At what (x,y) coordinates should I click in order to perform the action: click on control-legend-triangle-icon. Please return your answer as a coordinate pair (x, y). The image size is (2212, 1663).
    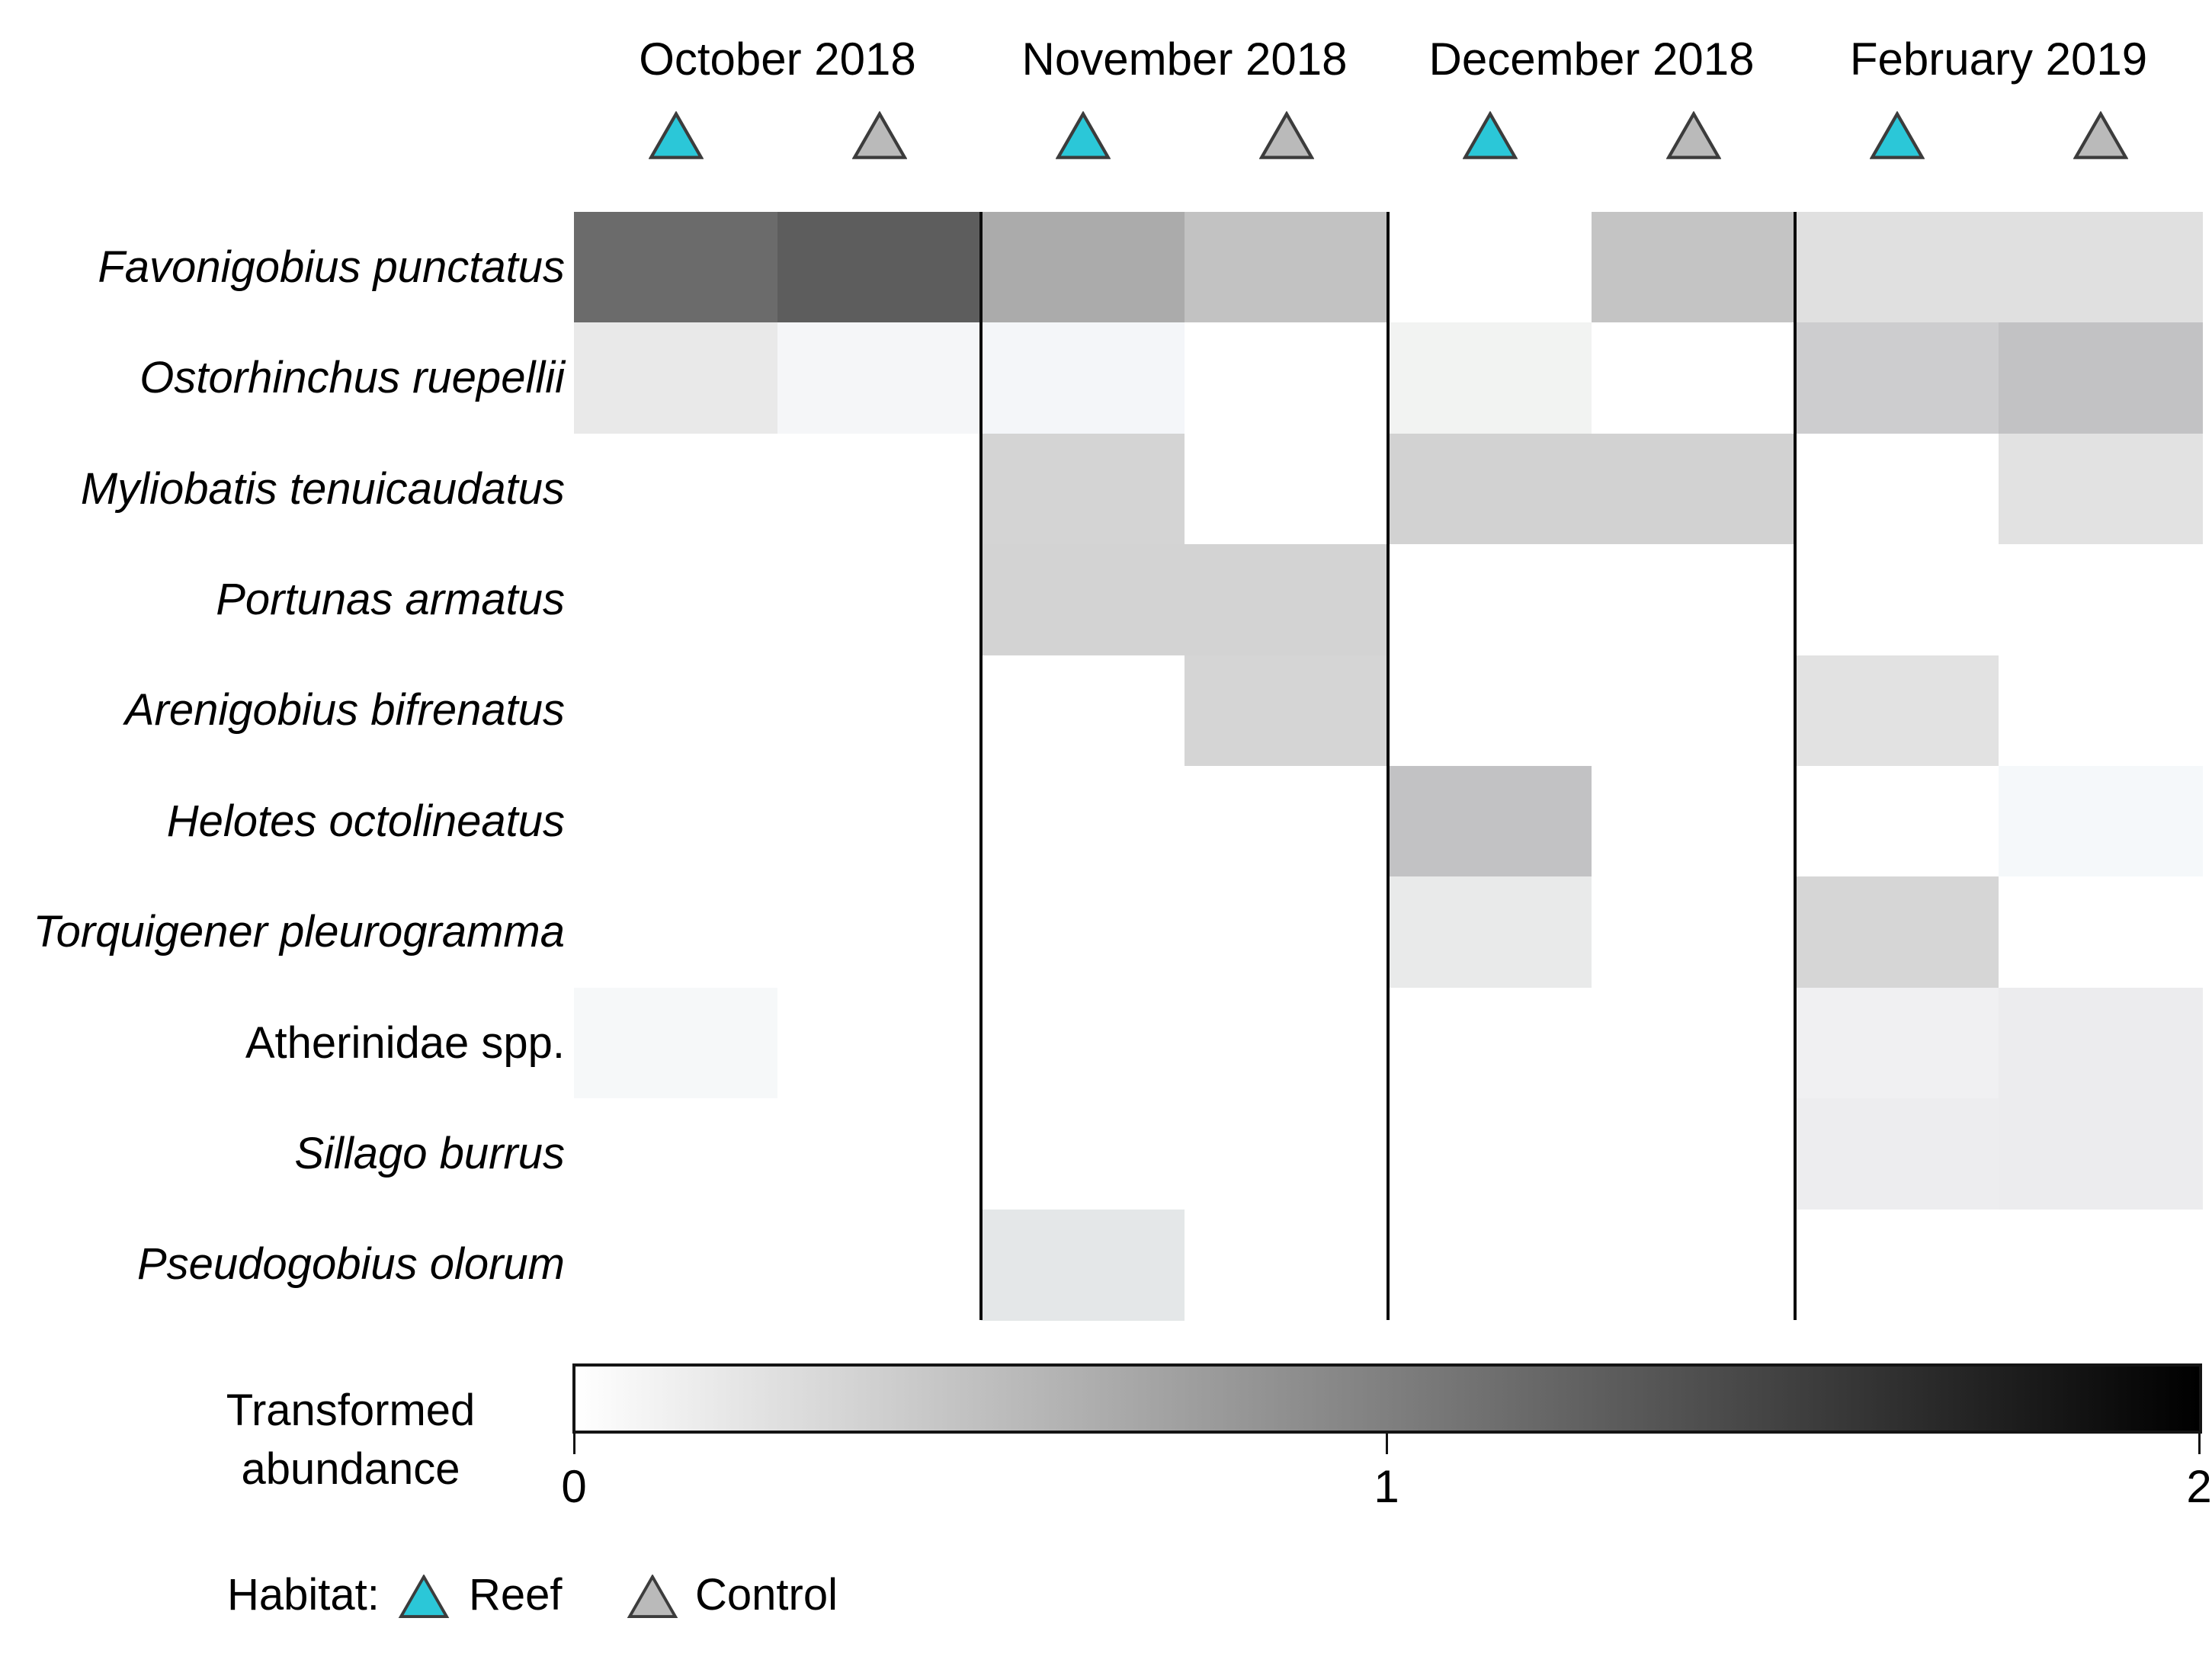
    Looking at the image, I should click on (652, 1598).